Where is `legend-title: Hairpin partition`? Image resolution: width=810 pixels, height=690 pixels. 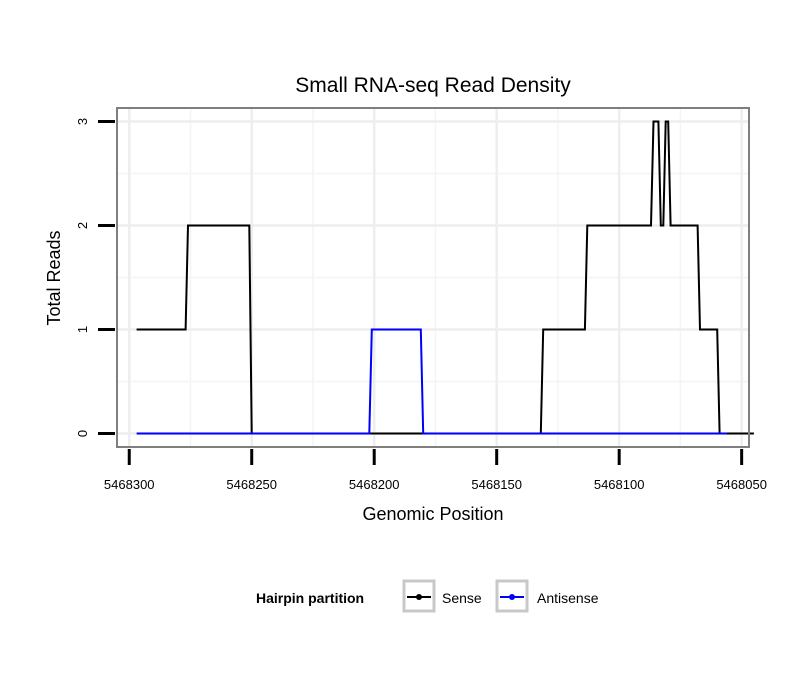
legend-title: Hairpin partition is located at coordinates (310, 598).